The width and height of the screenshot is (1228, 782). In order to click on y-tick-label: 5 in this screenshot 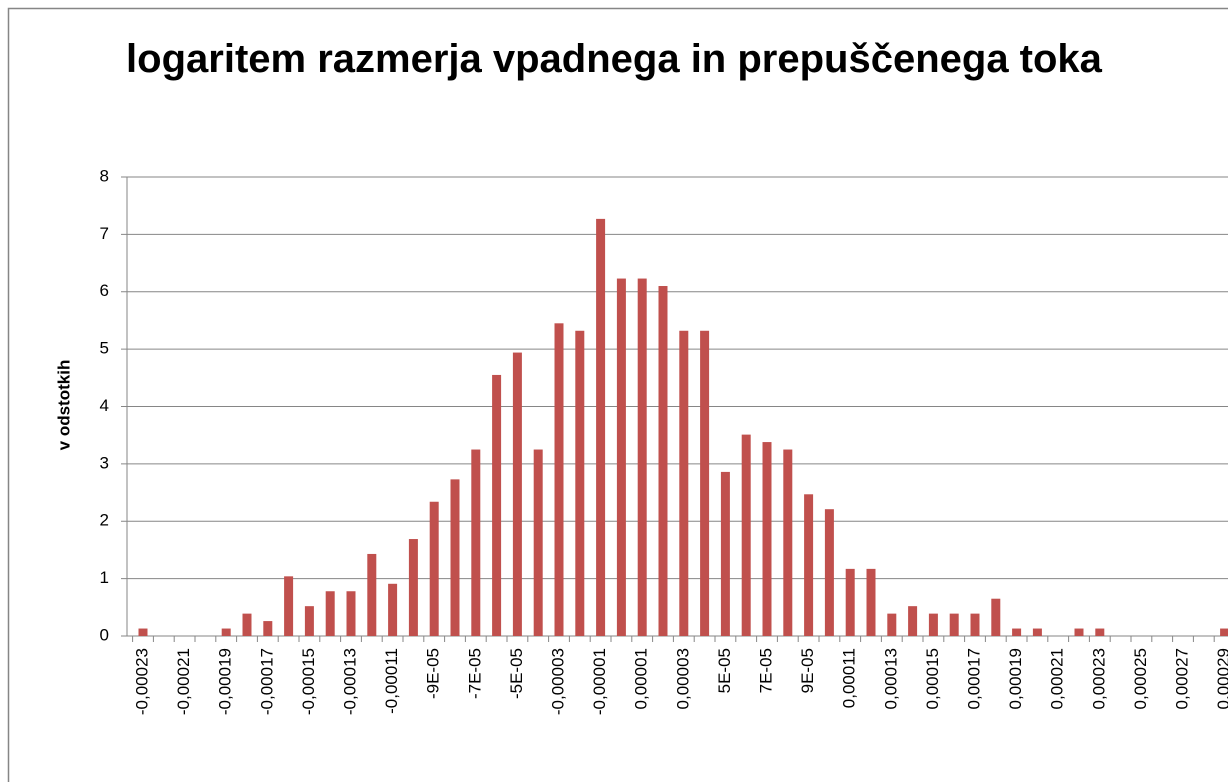, I will do `click(104, 348)`.